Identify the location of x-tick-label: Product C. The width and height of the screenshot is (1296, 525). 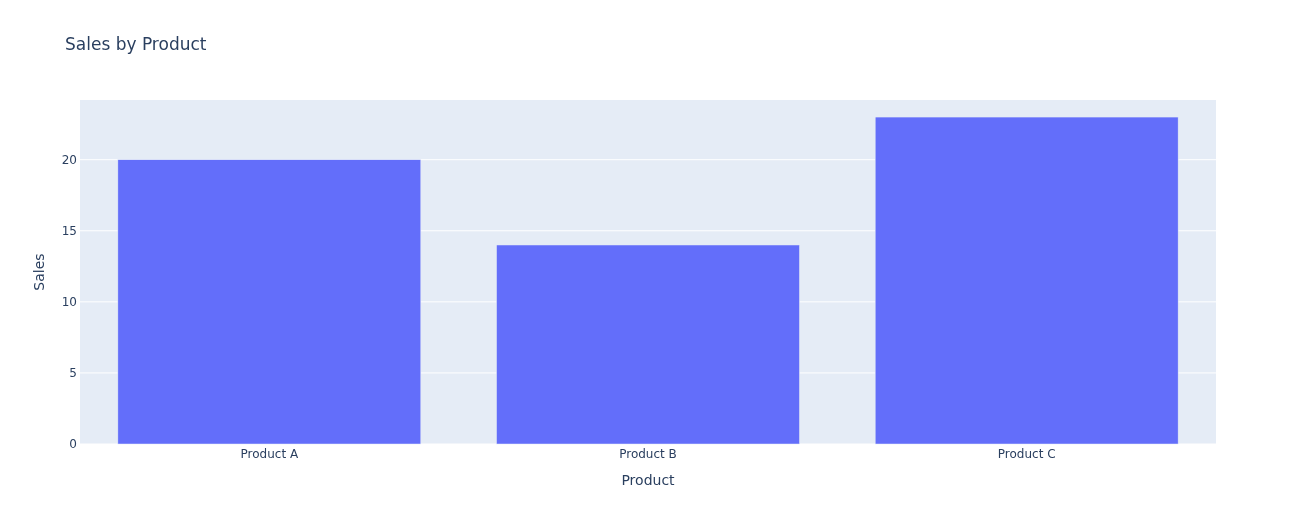
(1026, 454).